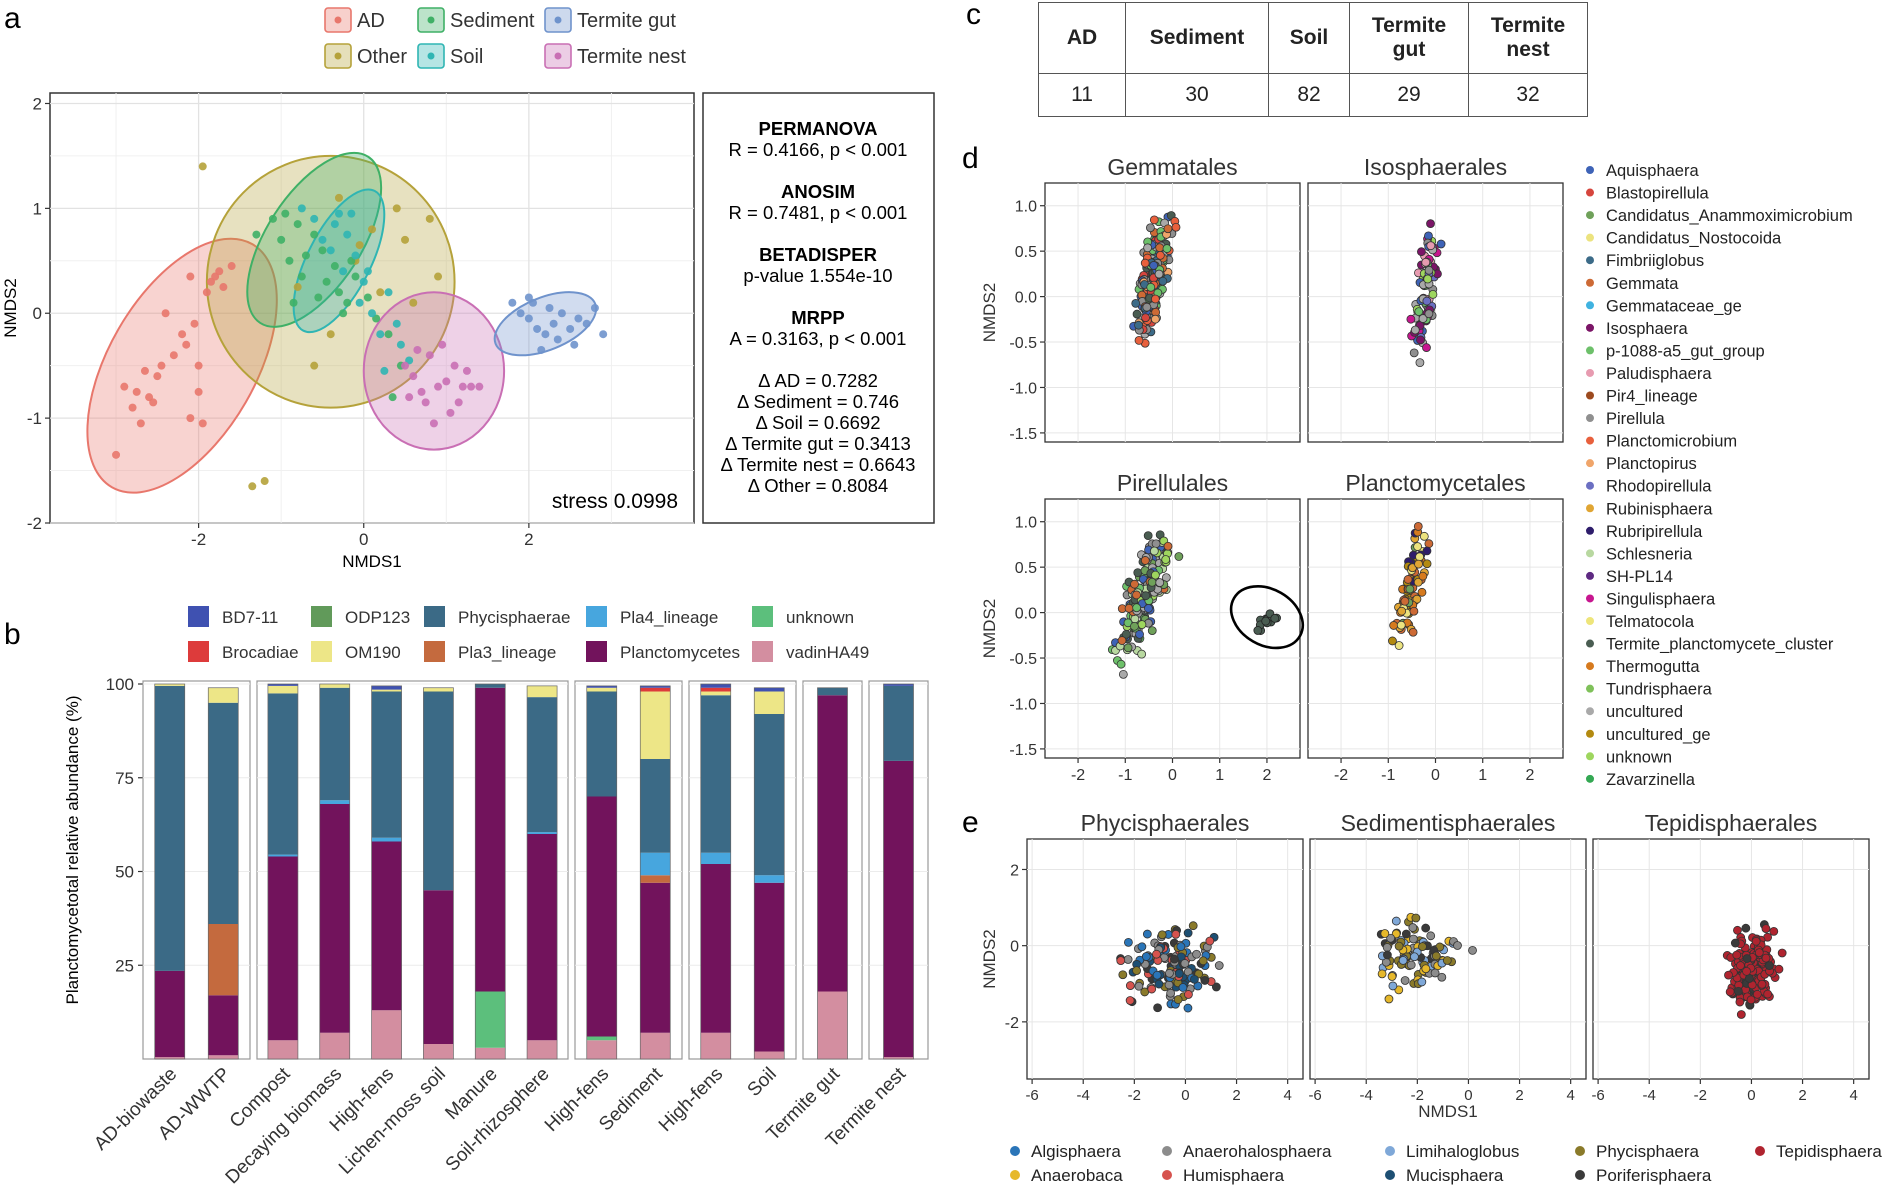  Describe the element at coordinates (832, 691) in the screenshot. I see `bar-termite-gut-phycisphaerae` at that location.